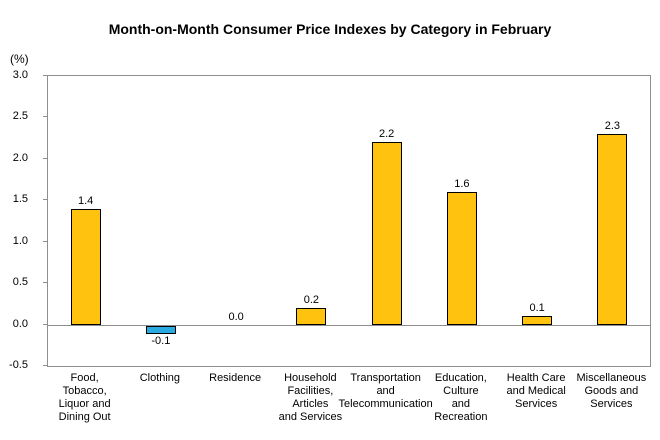 The image size is (660, 440). Describe the element at coordinates (85, 200) in the screenshot. I see `bar-value-label: 1.4` at that location.